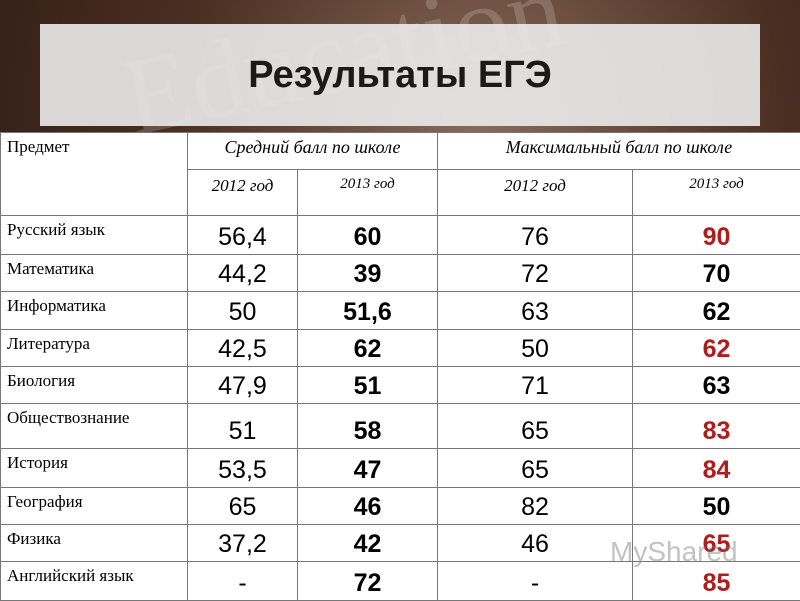 The width and height of the screenshot is (800, 601). I want to click on score: 70, so click(716, 273).